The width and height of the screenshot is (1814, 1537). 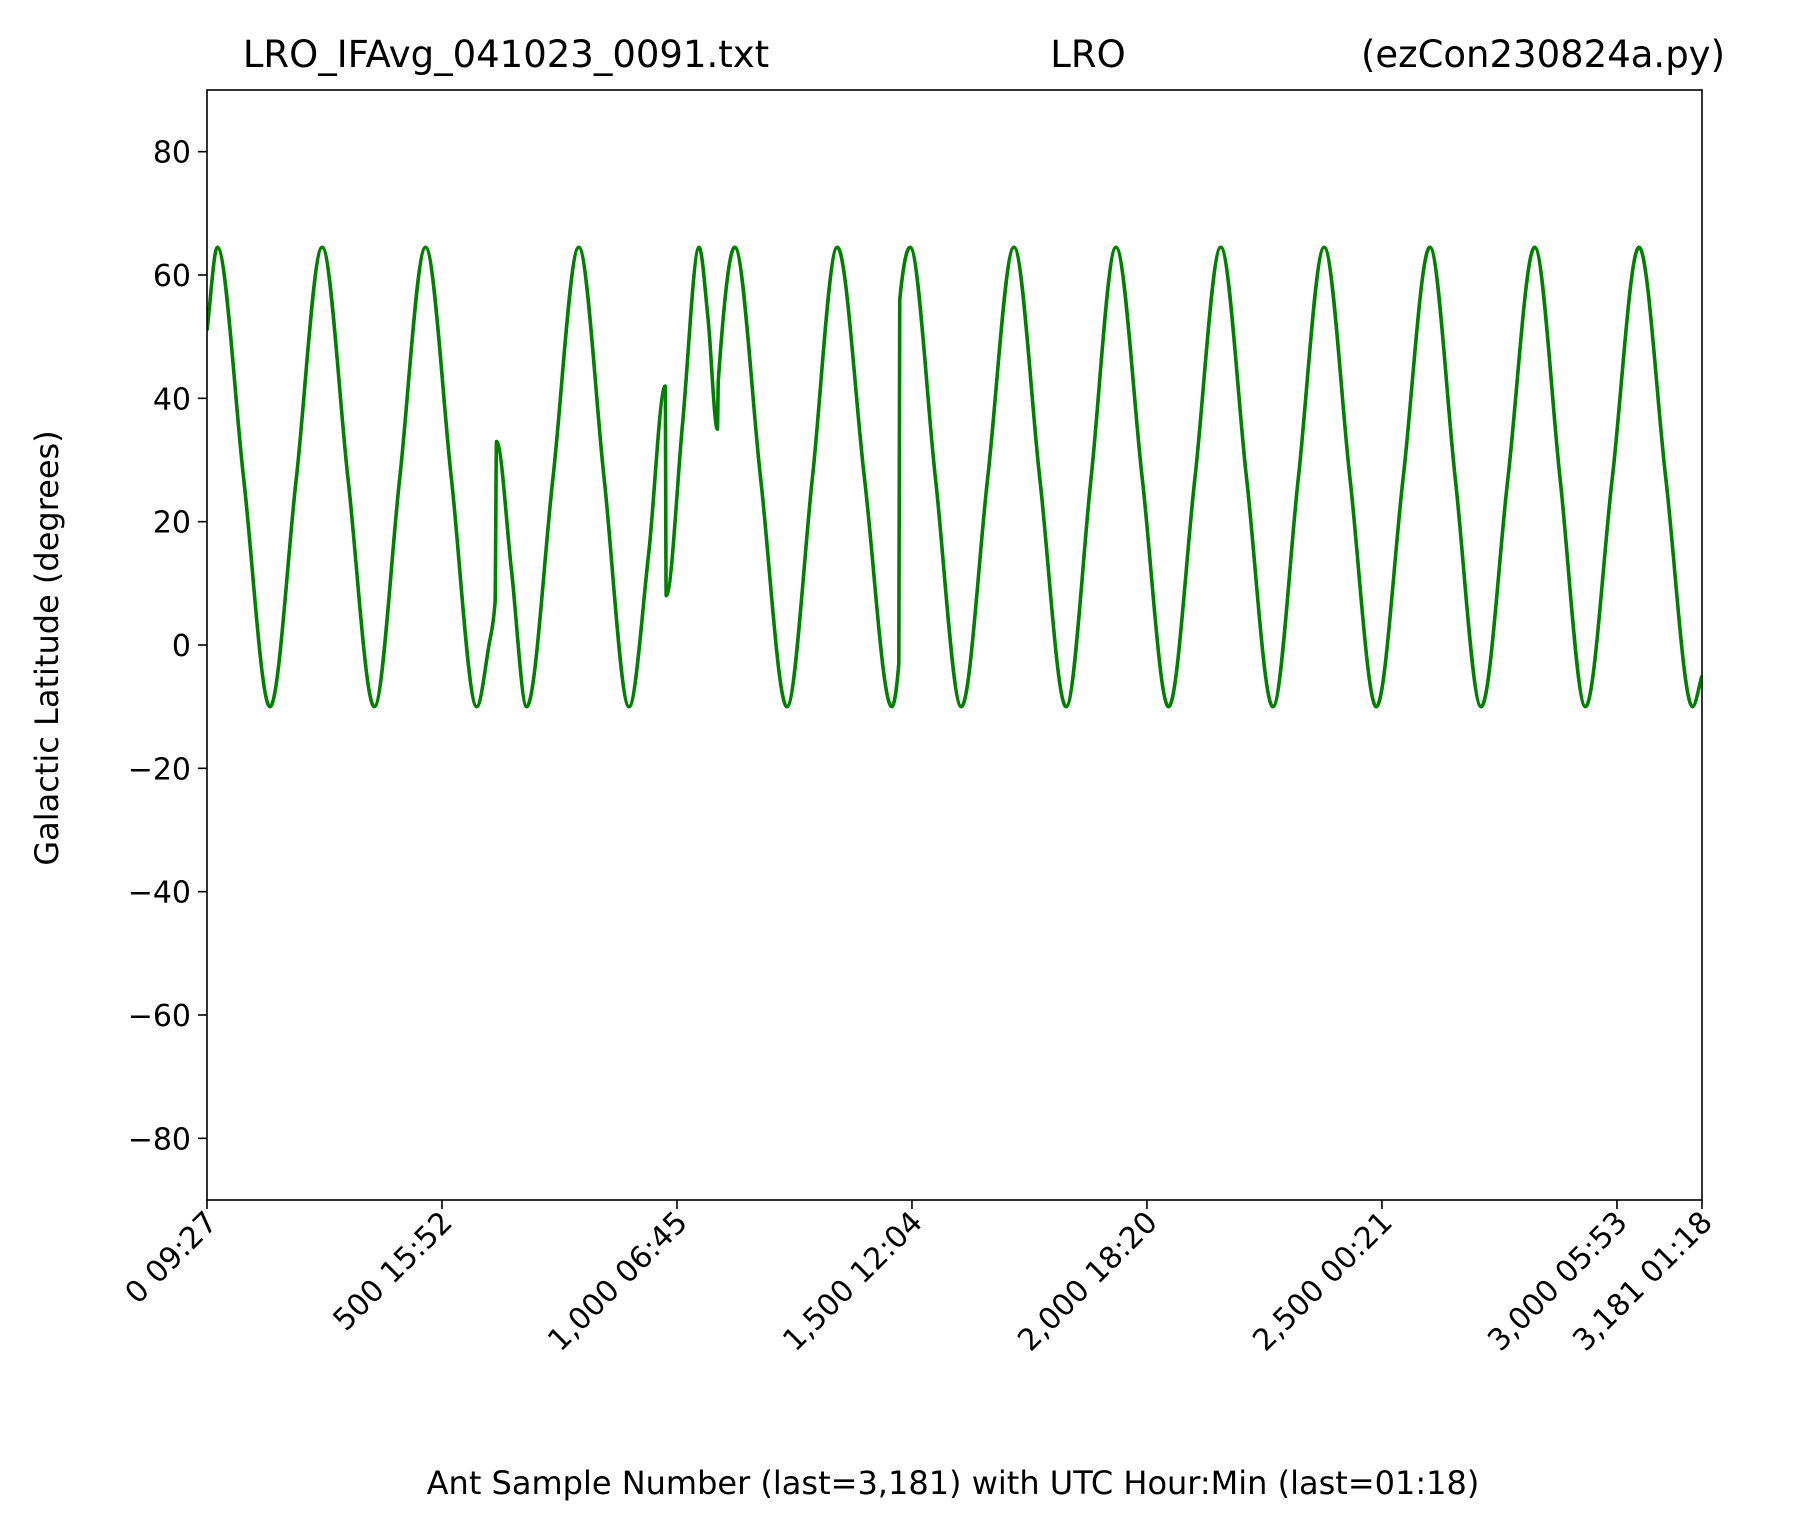 What do you see at coordinates (159, 1016) in the screenshot?
I see `y-tick-label: −60` at bounding box center [159, 1016].